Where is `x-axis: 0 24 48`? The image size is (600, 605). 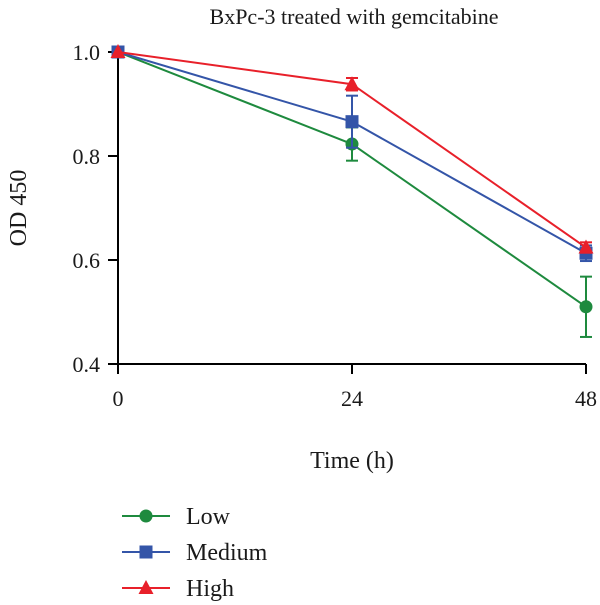 x-axis: 0 24 48 is located at coordinates (355, 387).